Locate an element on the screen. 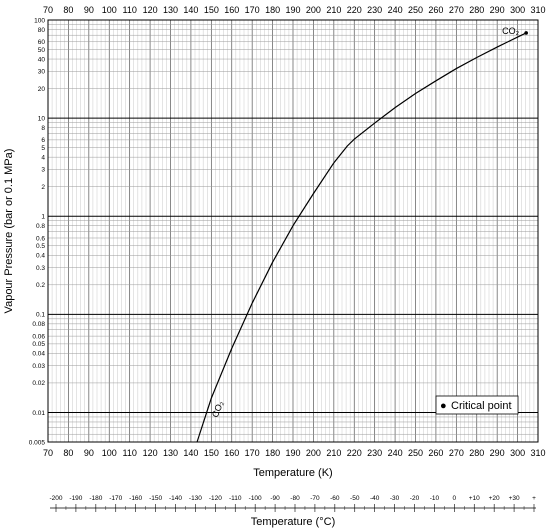 The height and width of the screenshot is (532, 546). y-tick-label: 20 is located at coordinates (42, 89).